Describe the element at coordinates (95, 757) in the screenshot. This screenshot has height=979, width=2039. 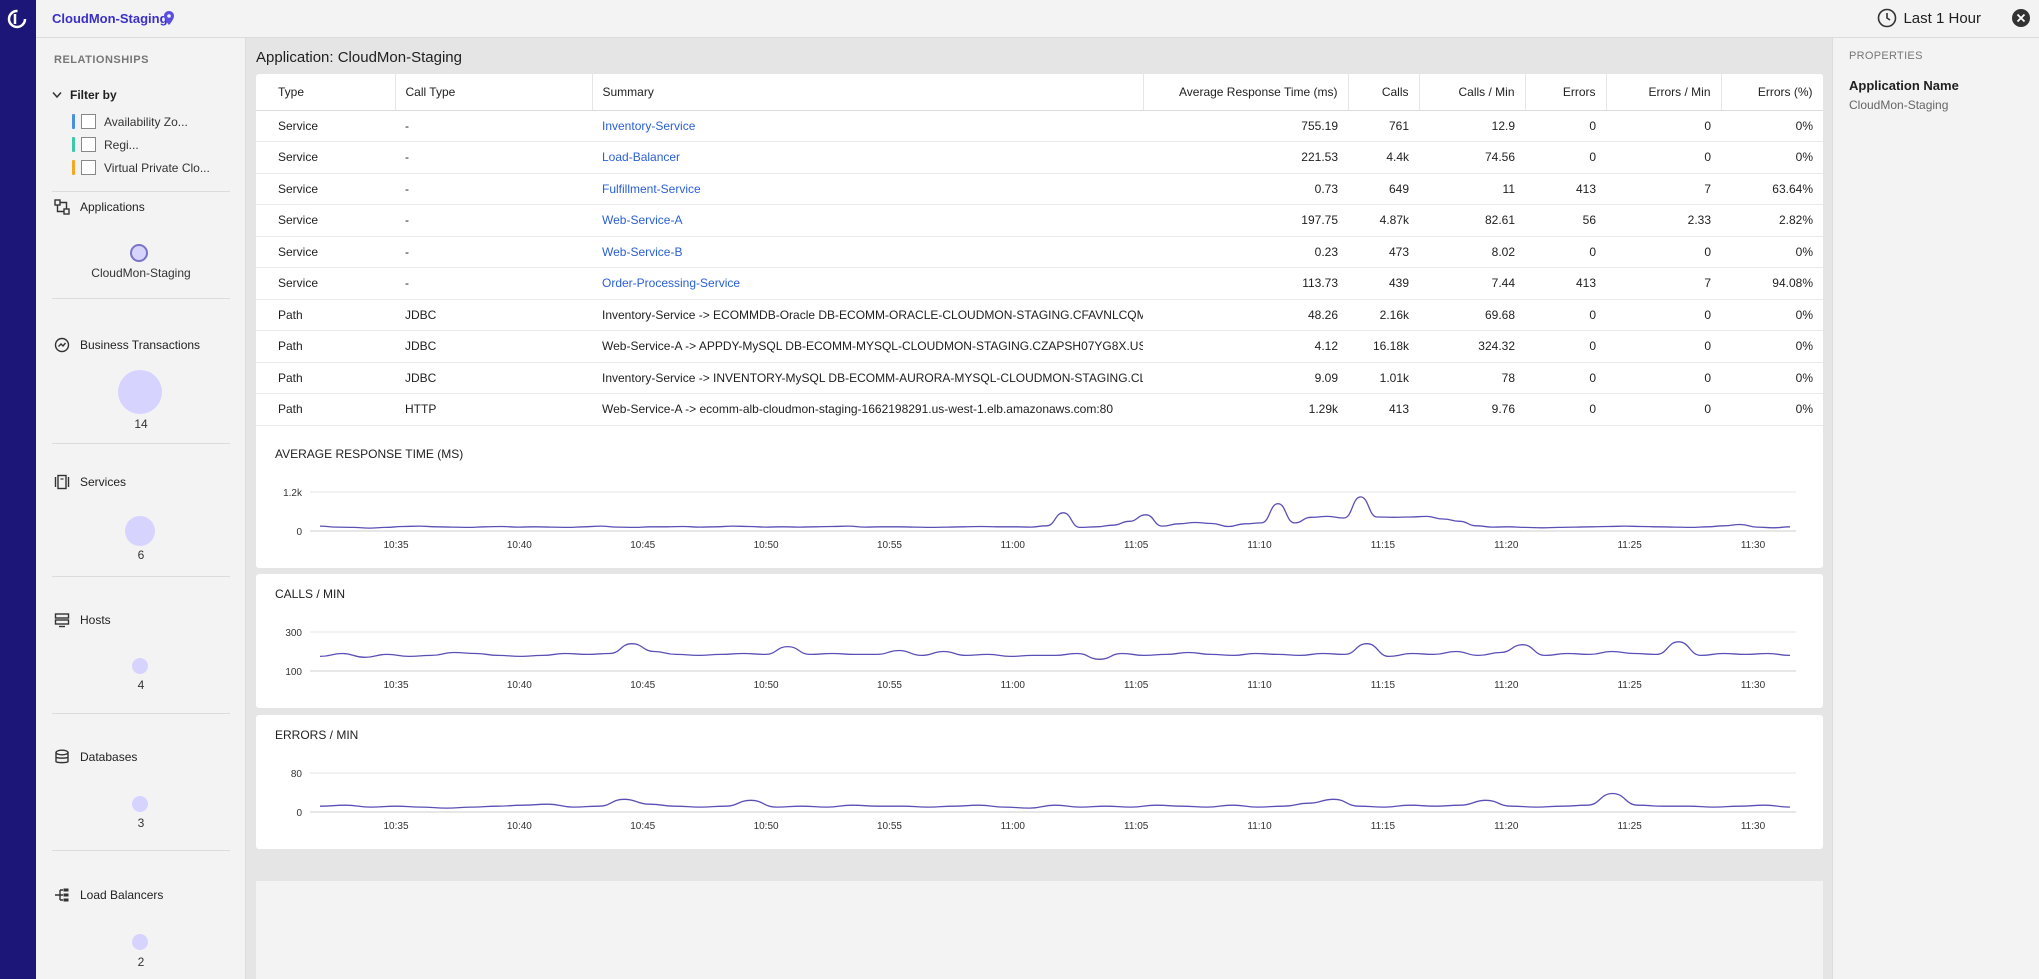
I see `section-databases: Databases` at that location.